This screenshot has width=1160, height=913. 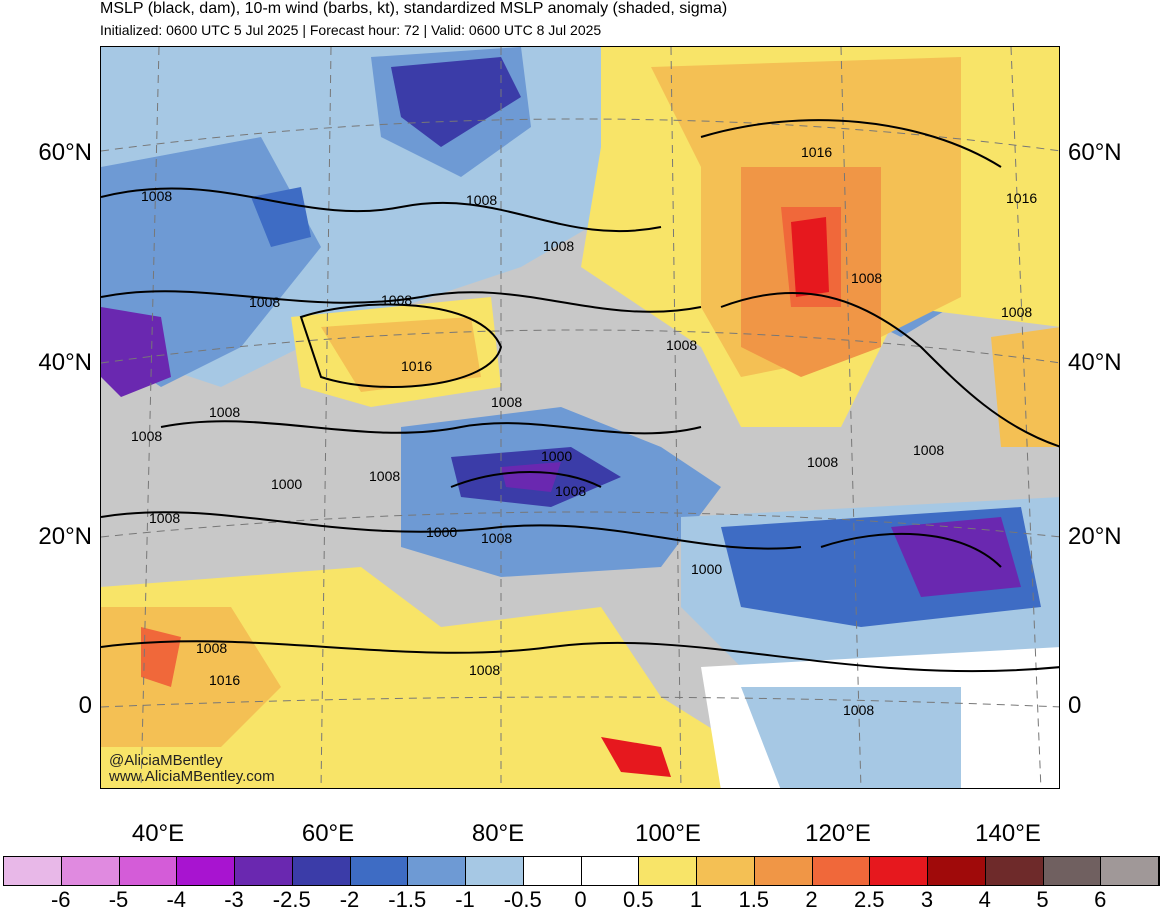 I want to click on lat-label-60n-right: 60°N, so click(x=1095, y=152).